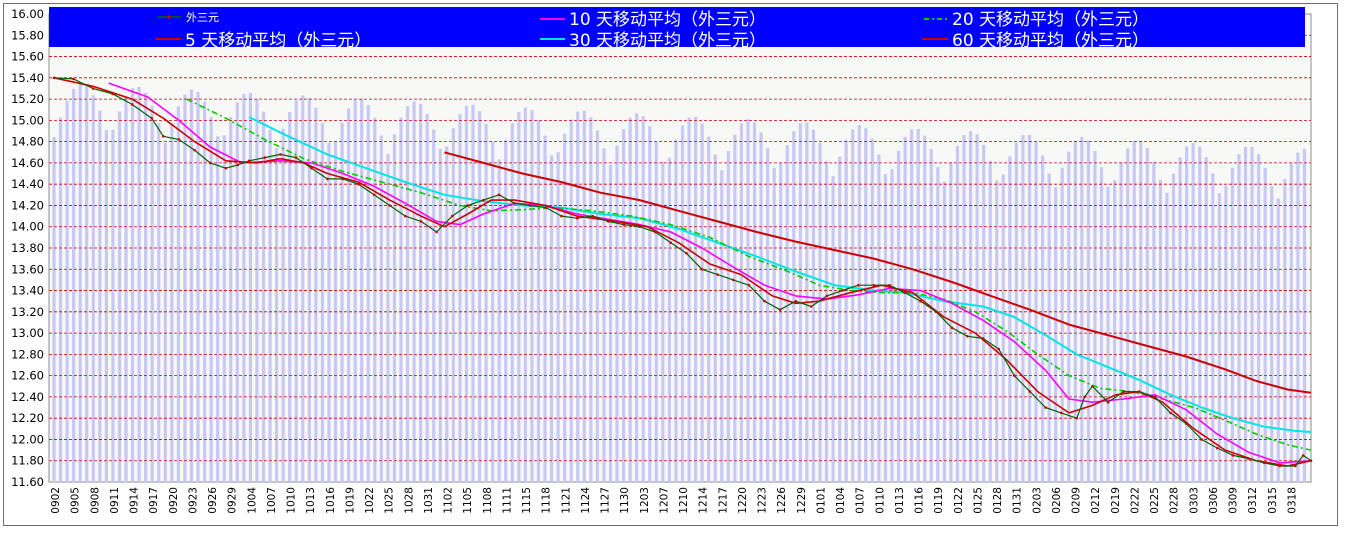 The height and width of the screenshot is (541, 1348). I want to click on x-tick-label: 1118, so click(547, 500).